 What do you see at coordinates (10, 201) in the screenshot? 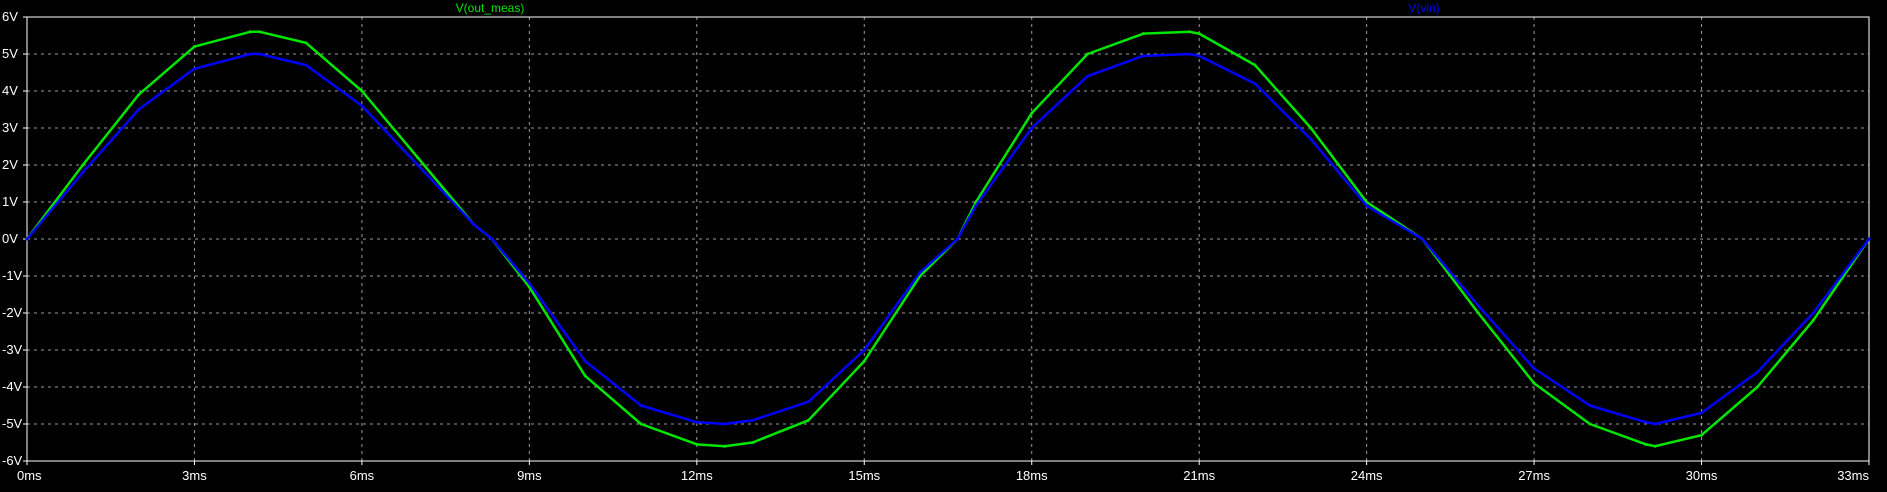
I see `y-tick-label: 1V` at bounding box center [10, 201].